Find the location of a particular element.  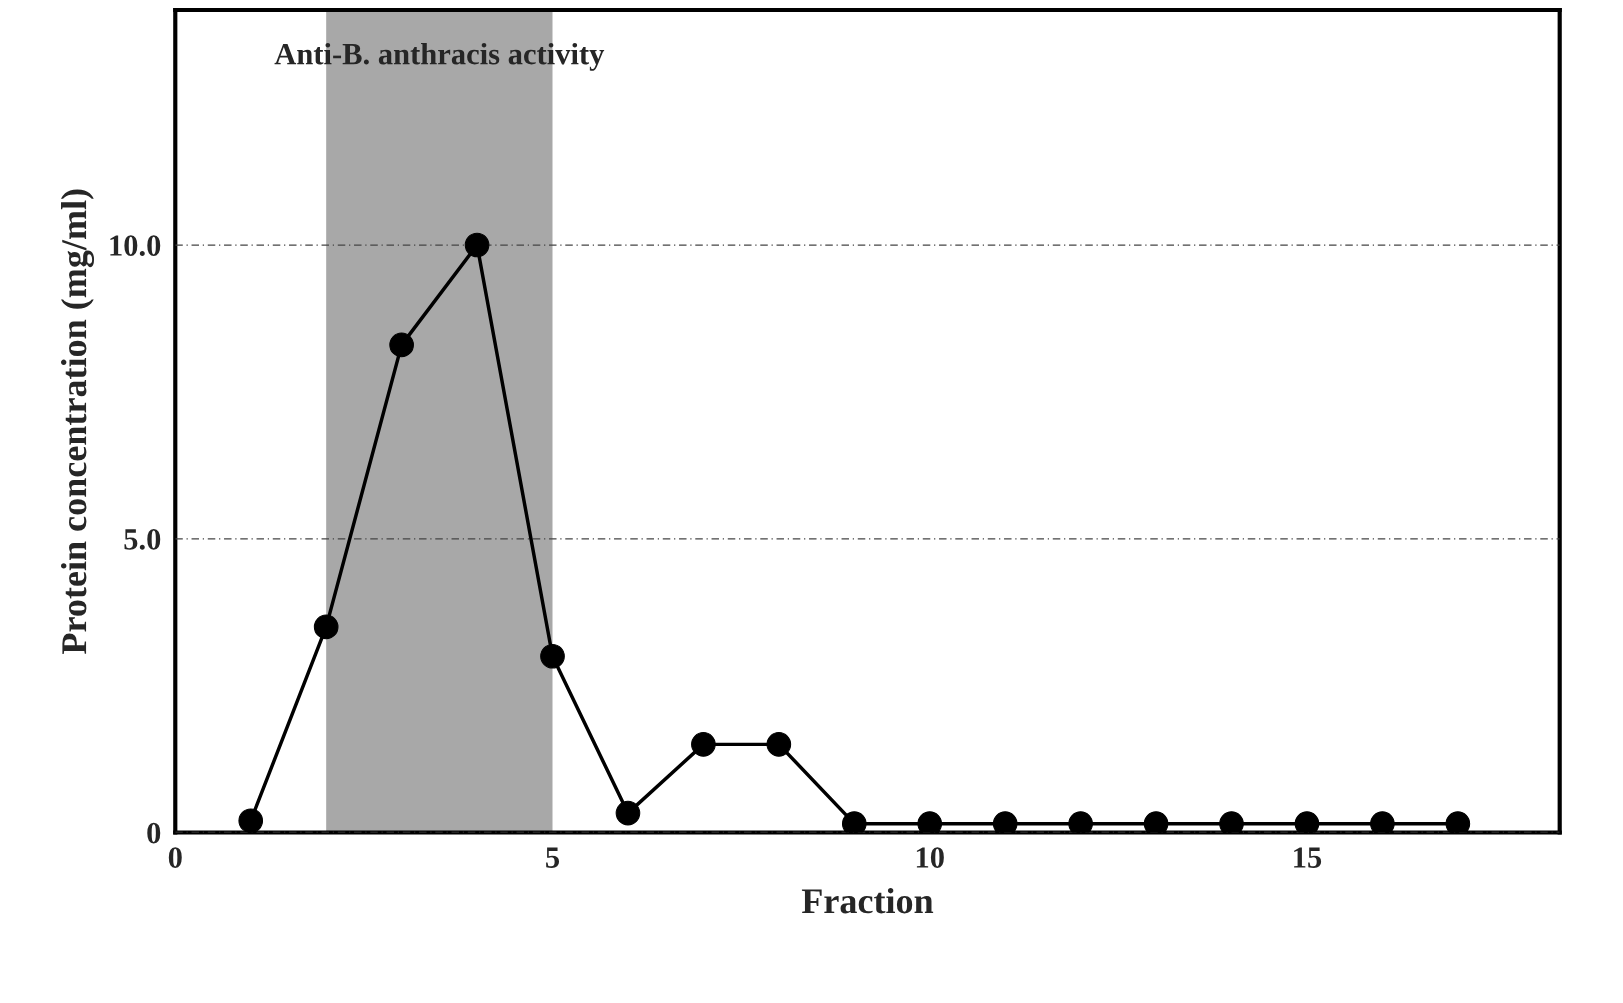

y-axis-title: Protein concentration (mg/ml) is located at coordinates (78, 421).